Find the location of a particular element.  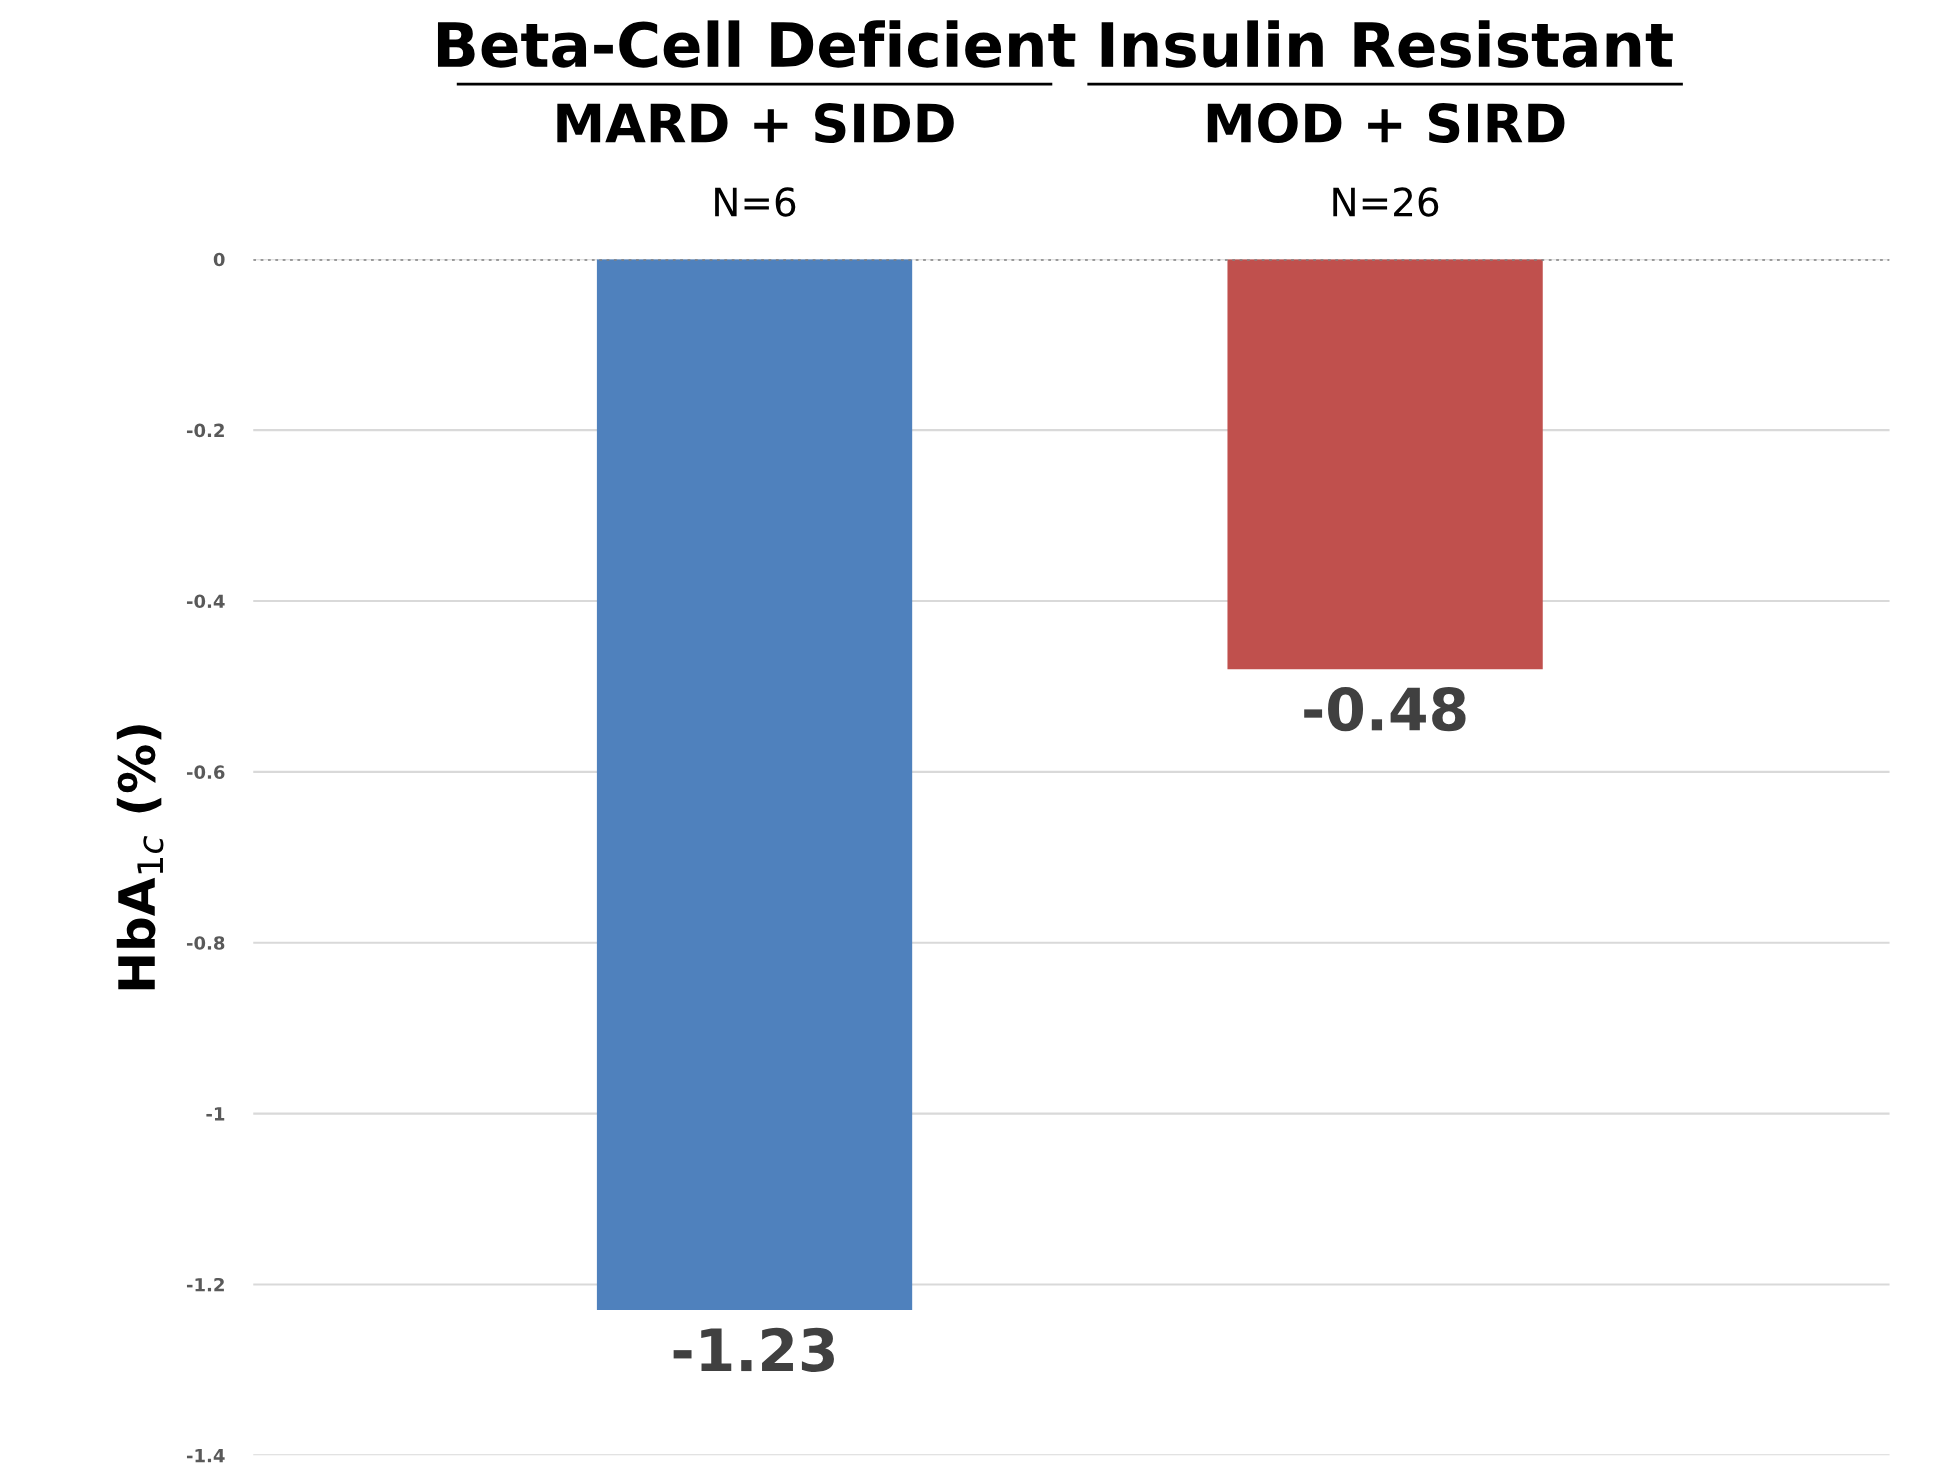

y-tick-label: -0.2 is located at coordinates (205, 430).